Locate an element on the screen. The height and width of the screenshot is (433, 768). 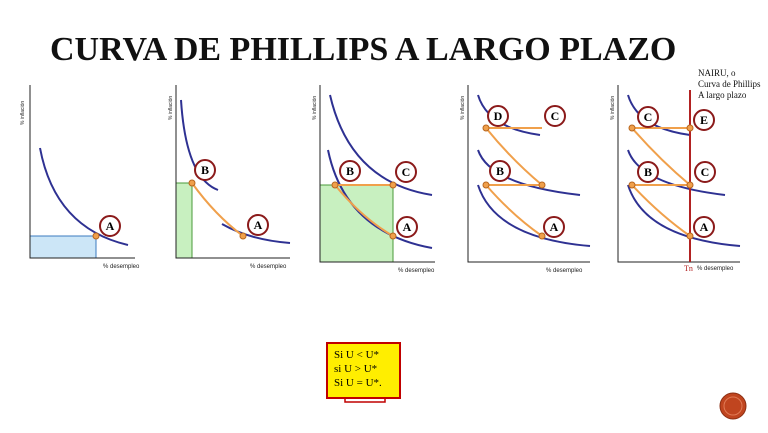
note-line: si U > U* is located at coordinates (355, 369).